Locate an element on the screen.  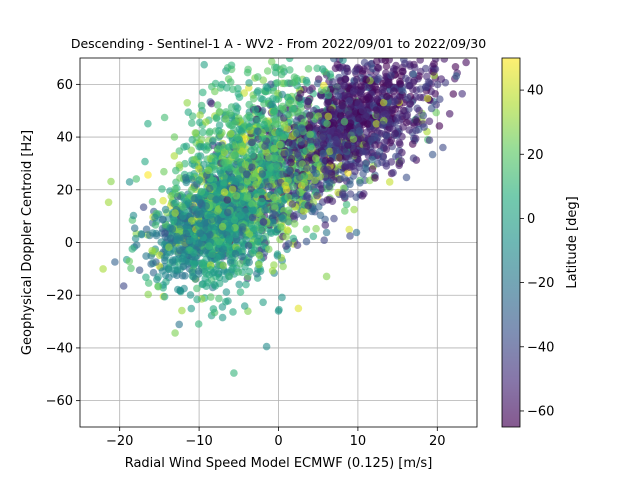
colorbar-tick-label: 40 is located at coordinates (535, 91).